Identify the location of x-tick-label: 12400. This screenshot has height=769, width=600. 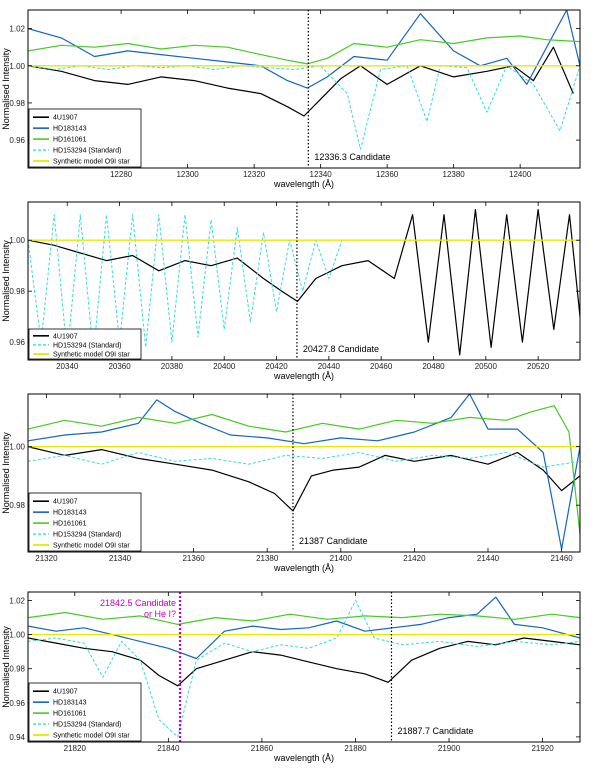
(520, 174).